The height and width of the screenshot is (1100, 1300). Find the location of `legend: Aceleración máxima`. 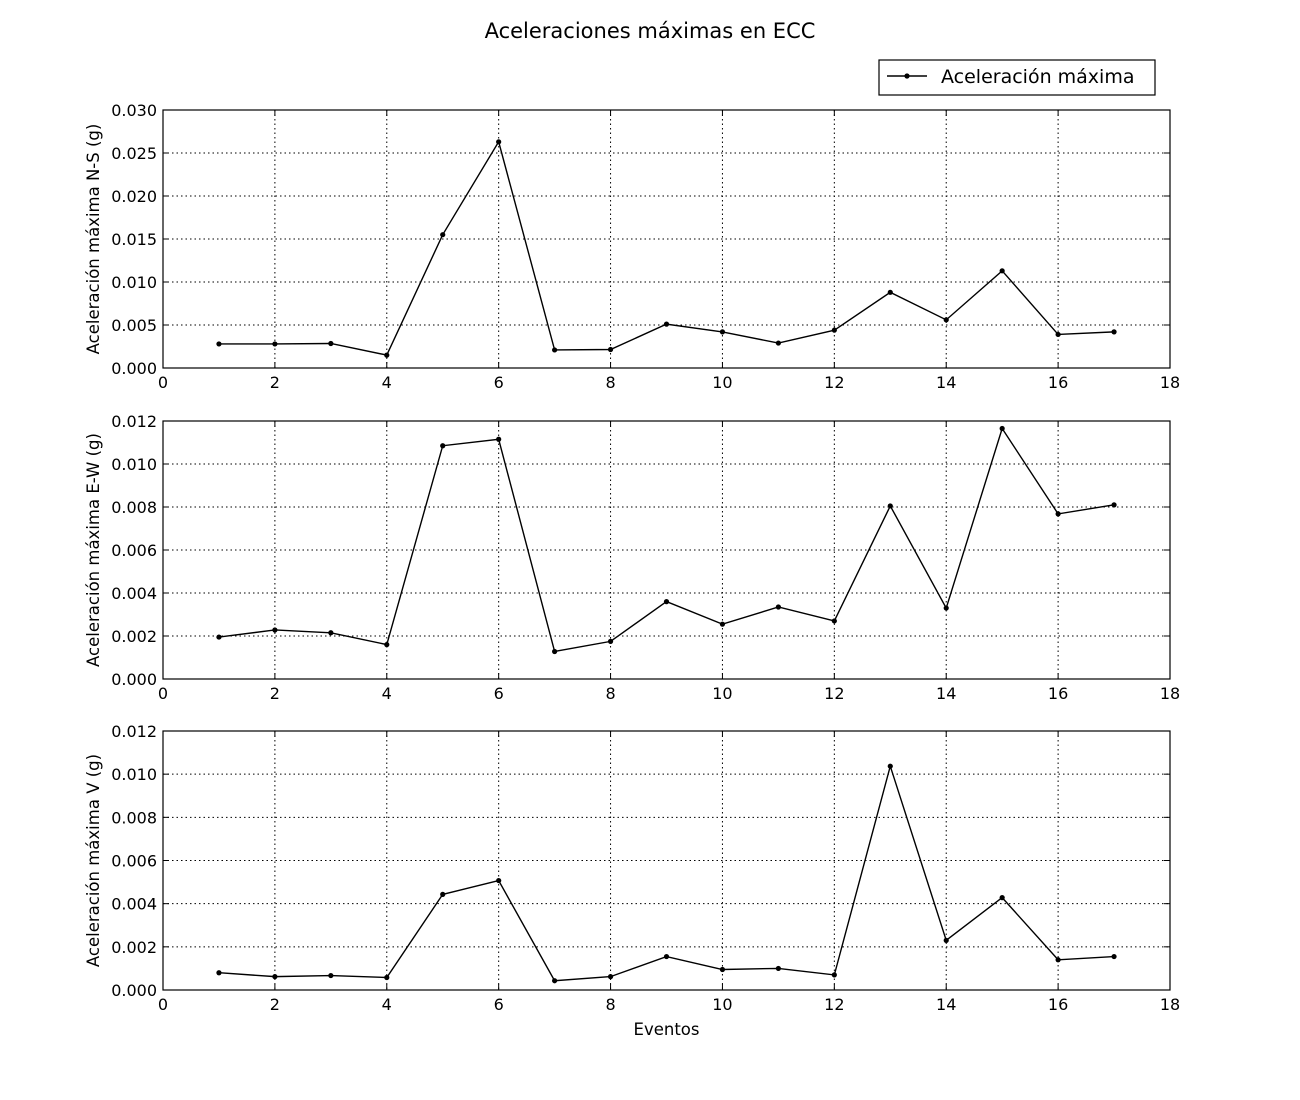

legend: Aceleración máxima is located at coordinates (1017, 77).